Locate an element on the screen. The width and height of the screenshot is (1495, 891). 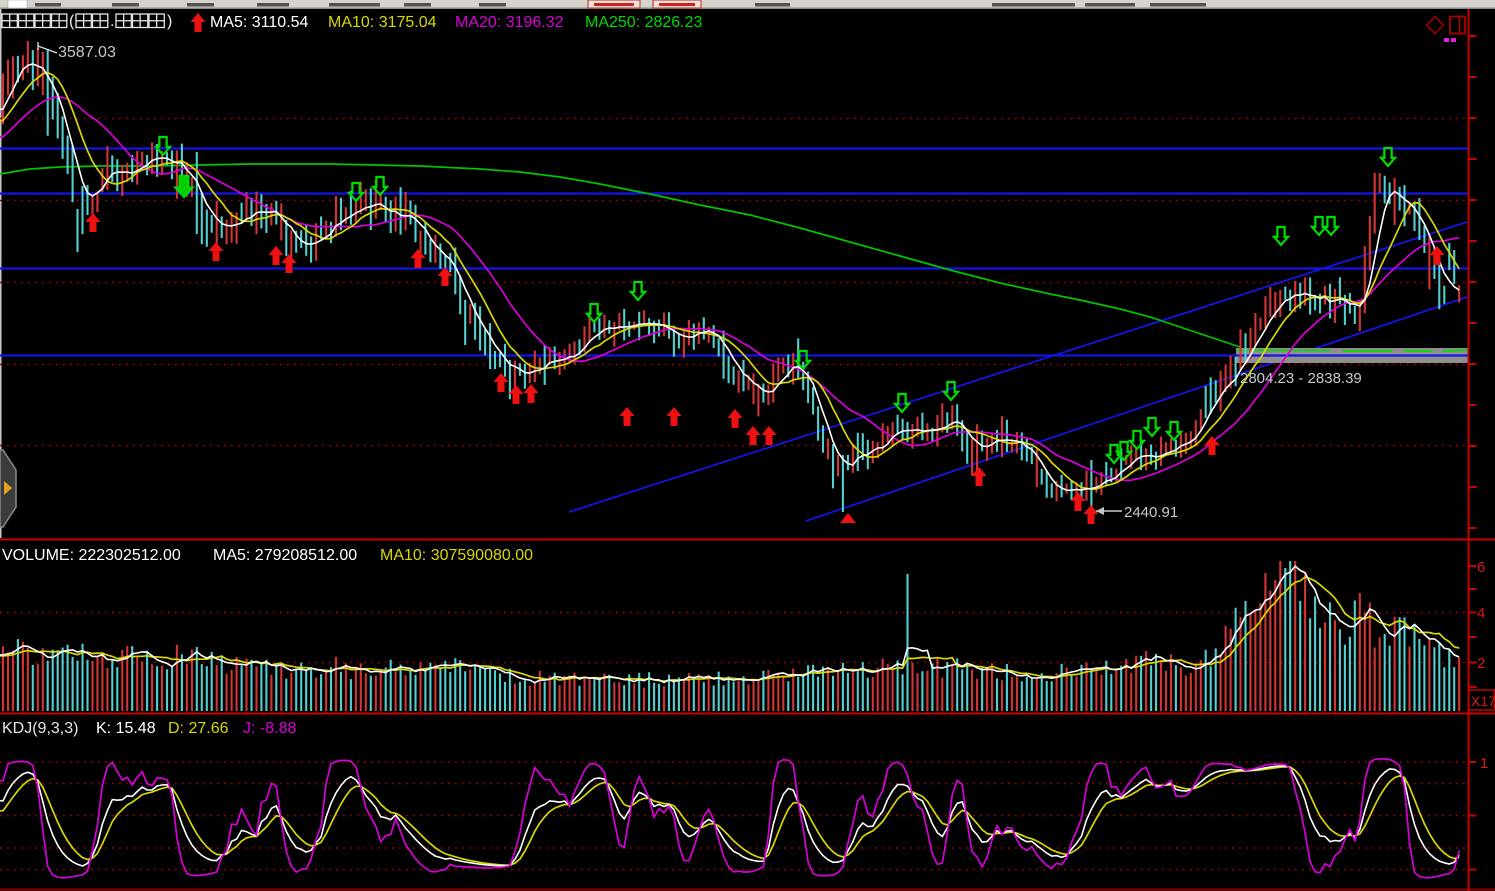
svg-text: VOLUME: 222302512.00 is located at coordinates (91, 555).